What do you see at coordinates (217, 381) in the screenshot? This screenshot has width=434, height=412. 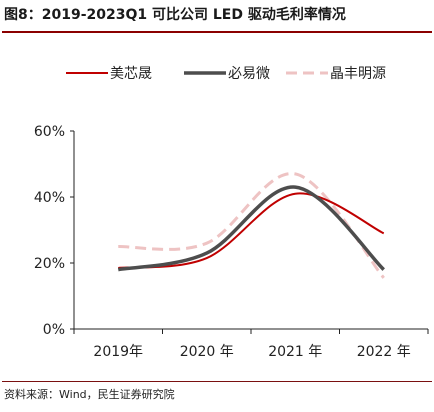 I see `source-divider` at bounding box center [217, 381].